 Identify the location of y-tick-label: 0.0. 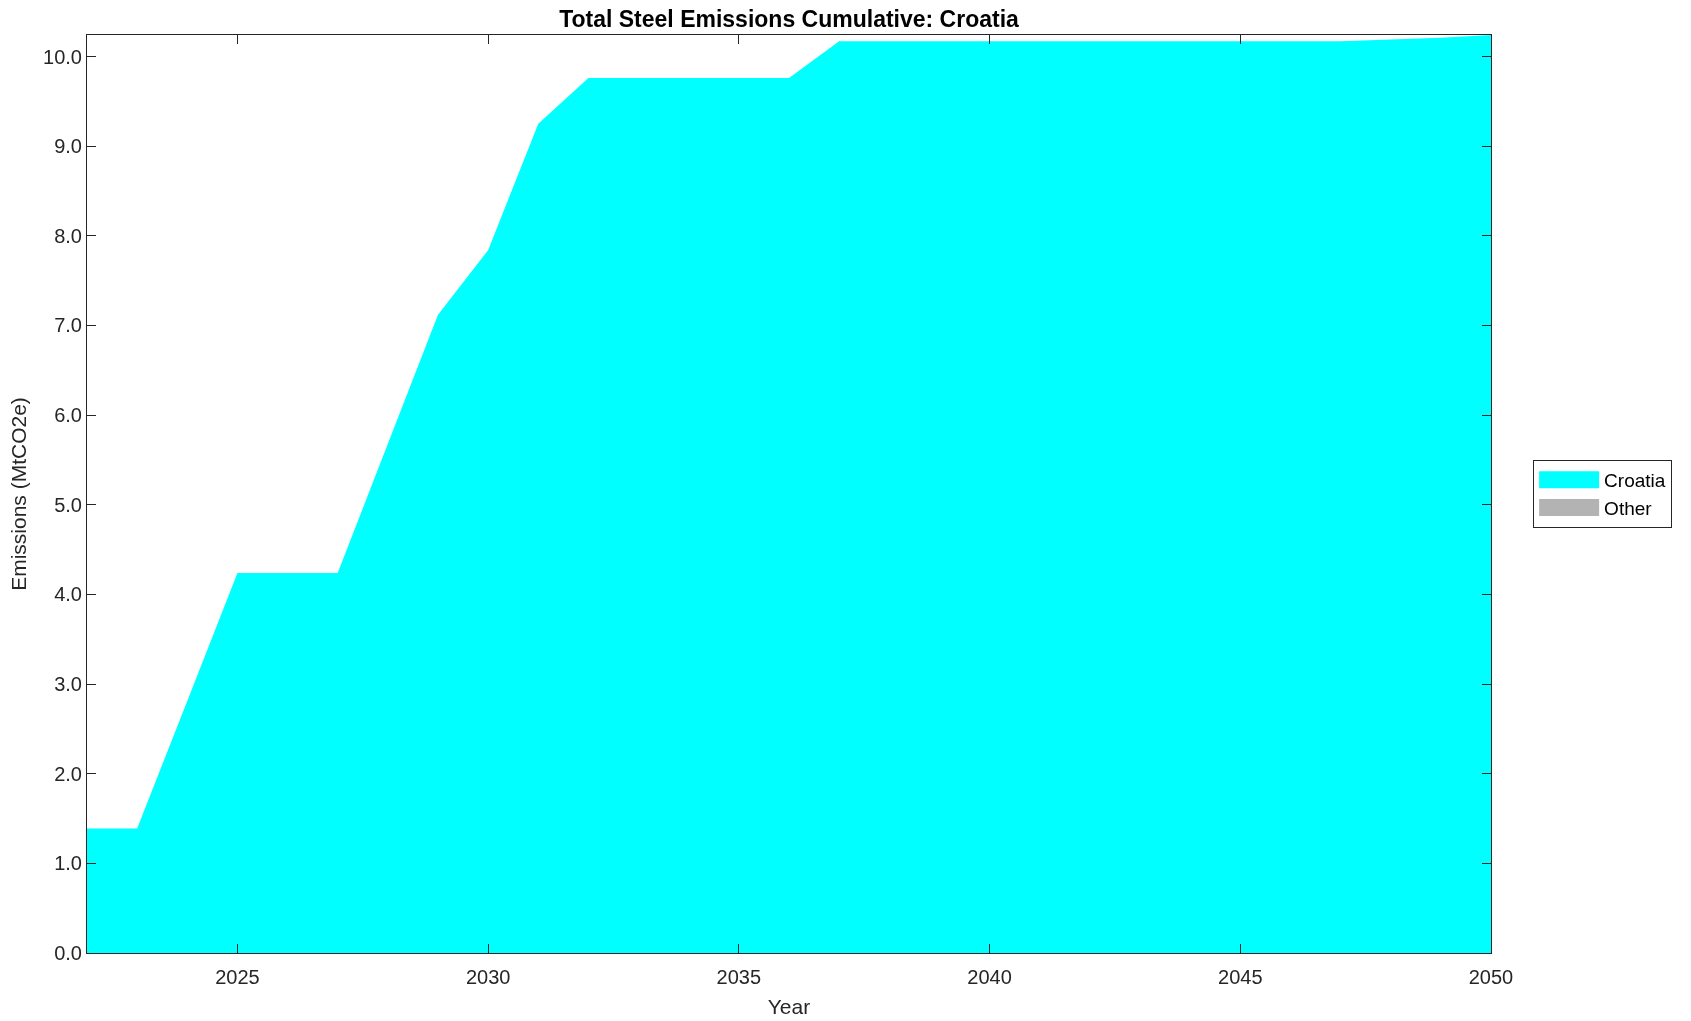
(68, 953).